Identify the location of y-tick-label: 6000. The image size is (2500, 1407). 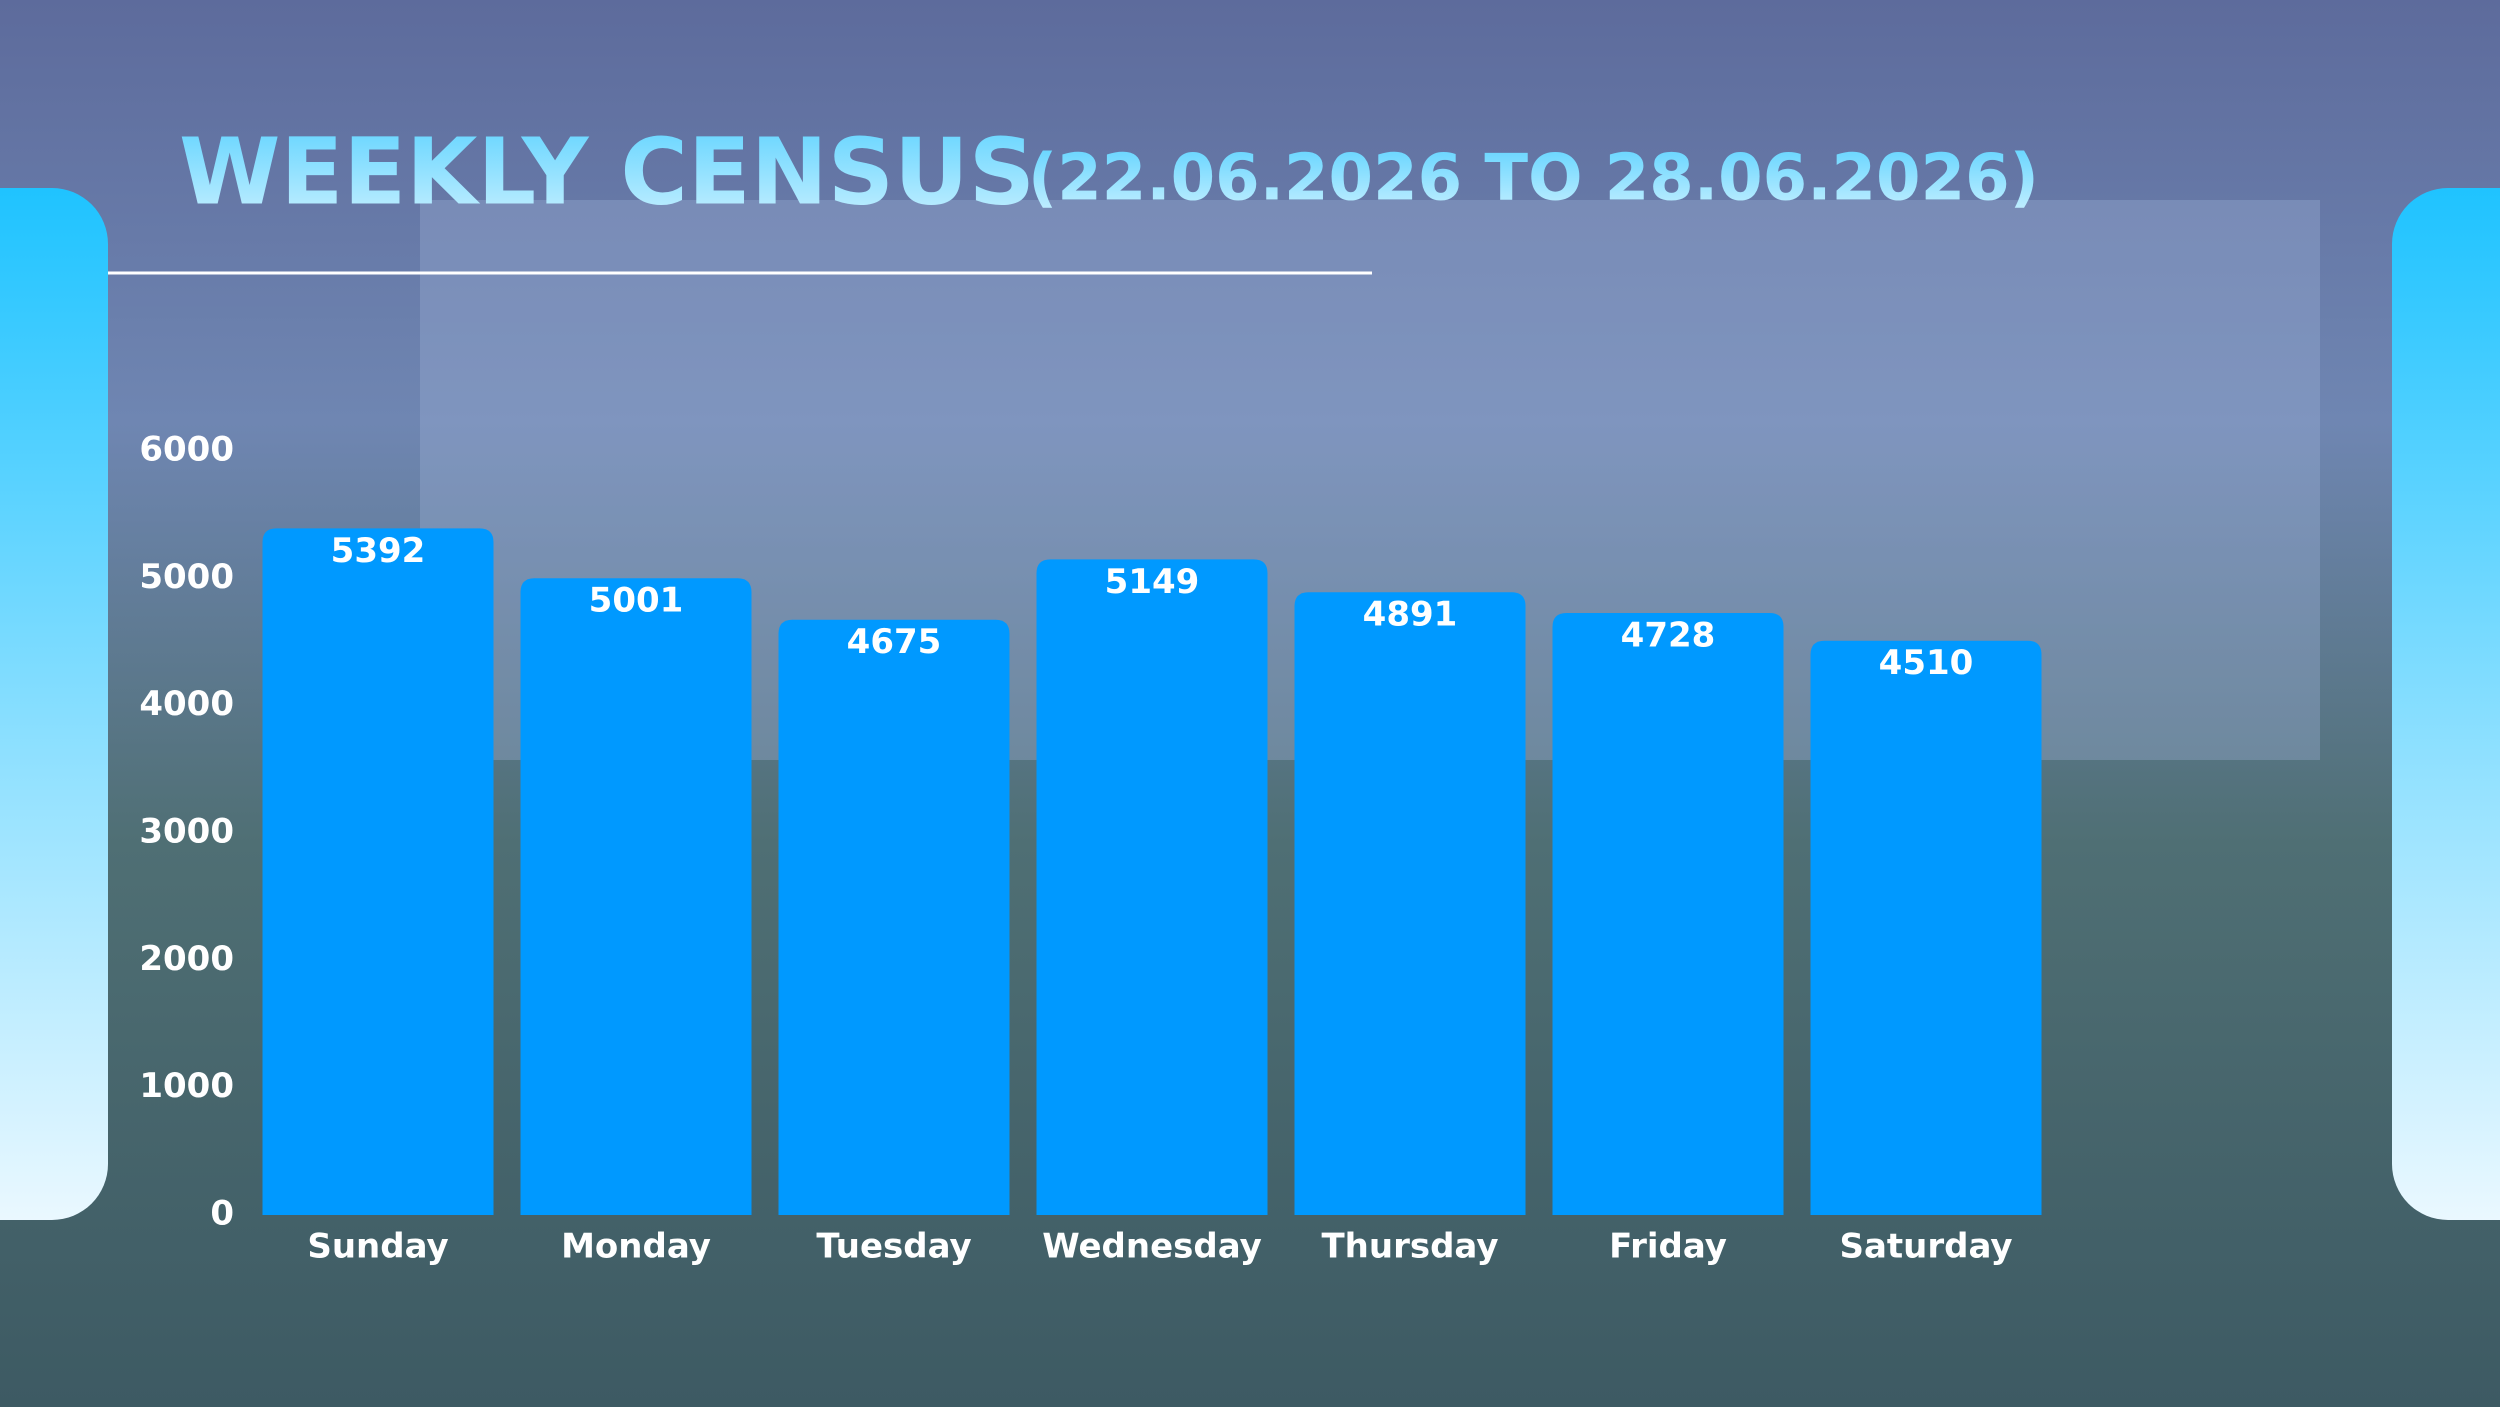
(186, 450).